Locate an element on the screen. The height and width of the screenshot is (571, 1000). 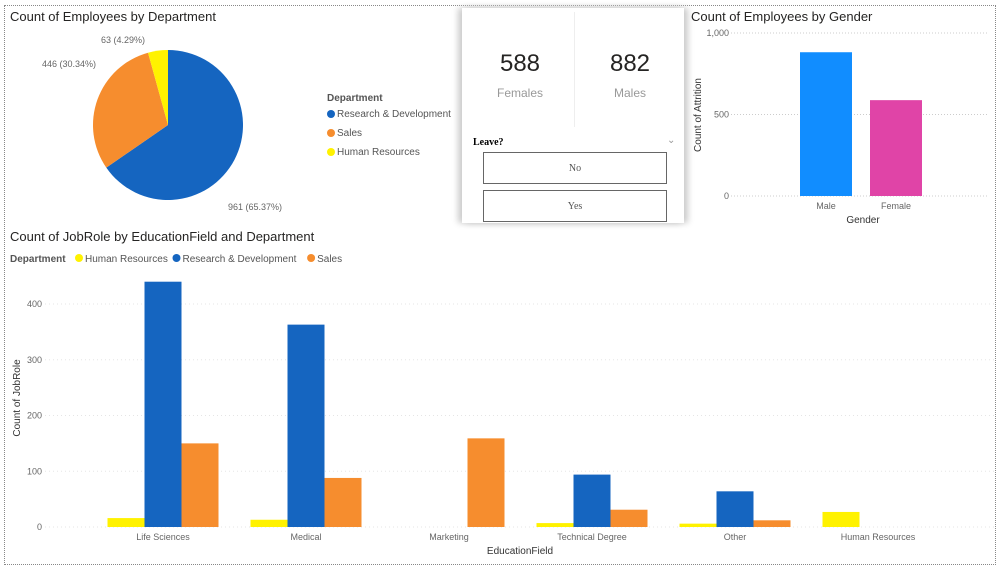
x-axis-title: Gender is located at coordinates (863, 220).